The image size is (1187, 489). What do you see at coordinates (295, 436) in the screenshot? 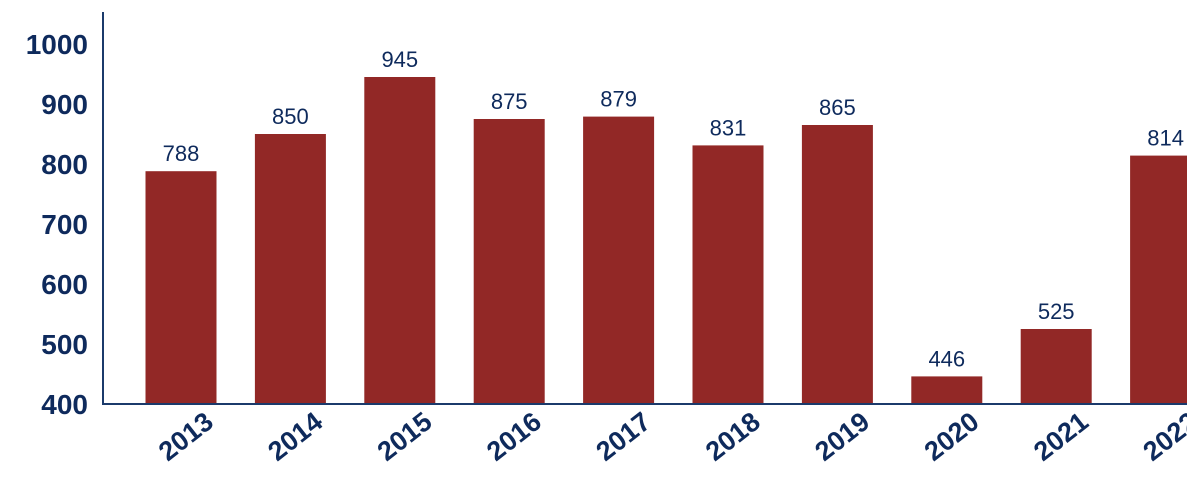
I see `x-tick-label-2014: 2014` at bounding box center [295, 436].